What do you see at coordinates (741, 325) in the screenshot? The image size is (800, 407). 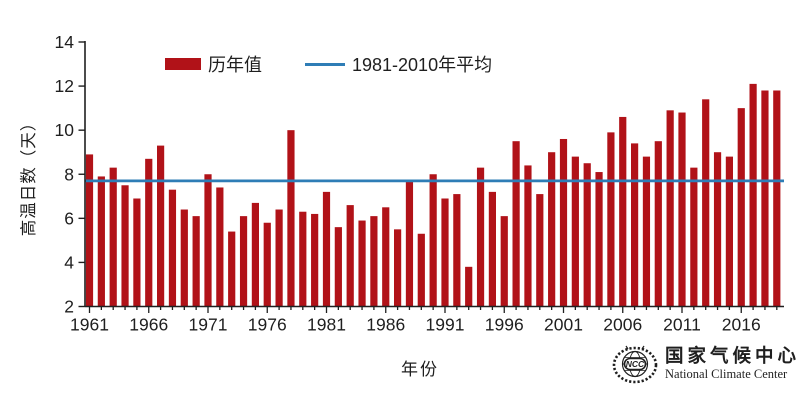 I see `x-tick-label-2016: 2016` at bounding box center [741, 325].